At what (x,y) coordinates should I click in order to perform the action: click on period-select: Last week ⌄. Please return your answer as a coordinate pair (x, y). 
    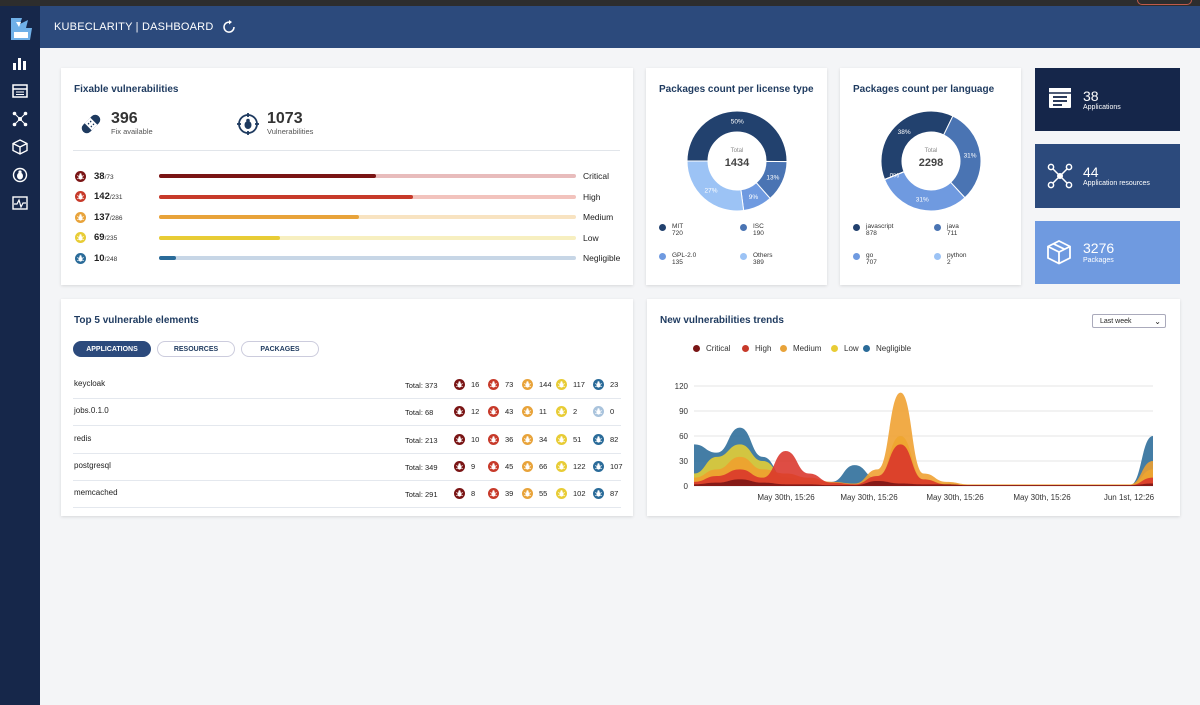
    Looking at the image, I should click on (1129, 321).